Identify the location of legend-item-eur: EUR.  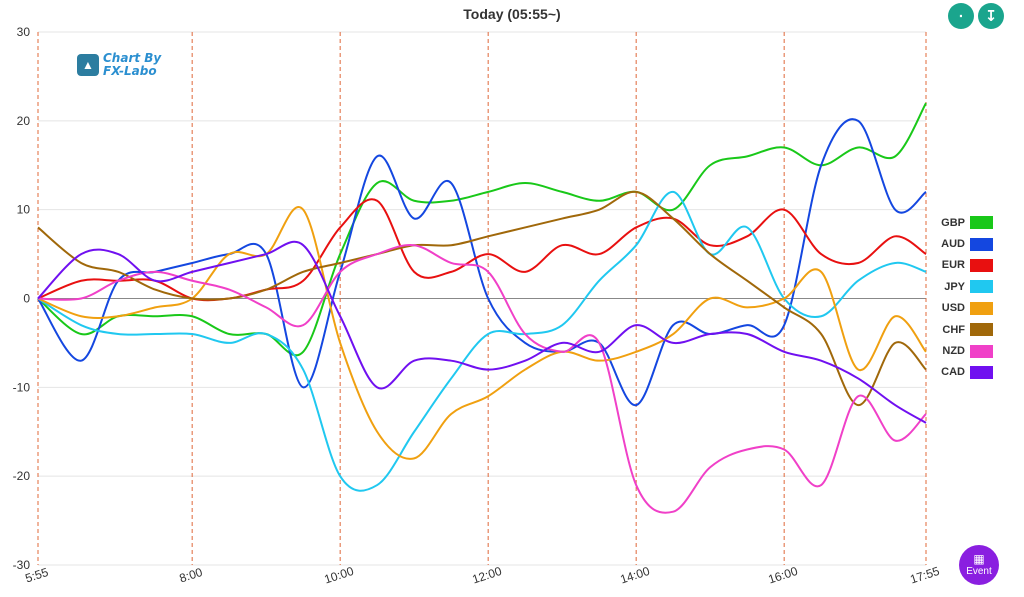
(964, 265).